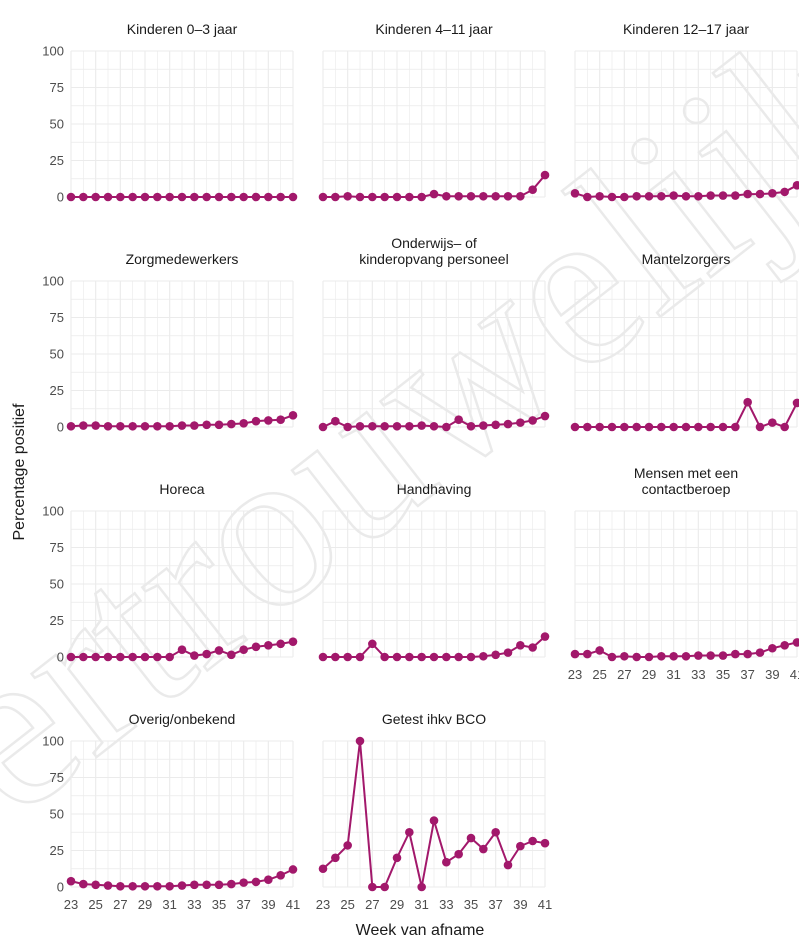  I want to click on x-tick-label: 35, so click(219, 904).